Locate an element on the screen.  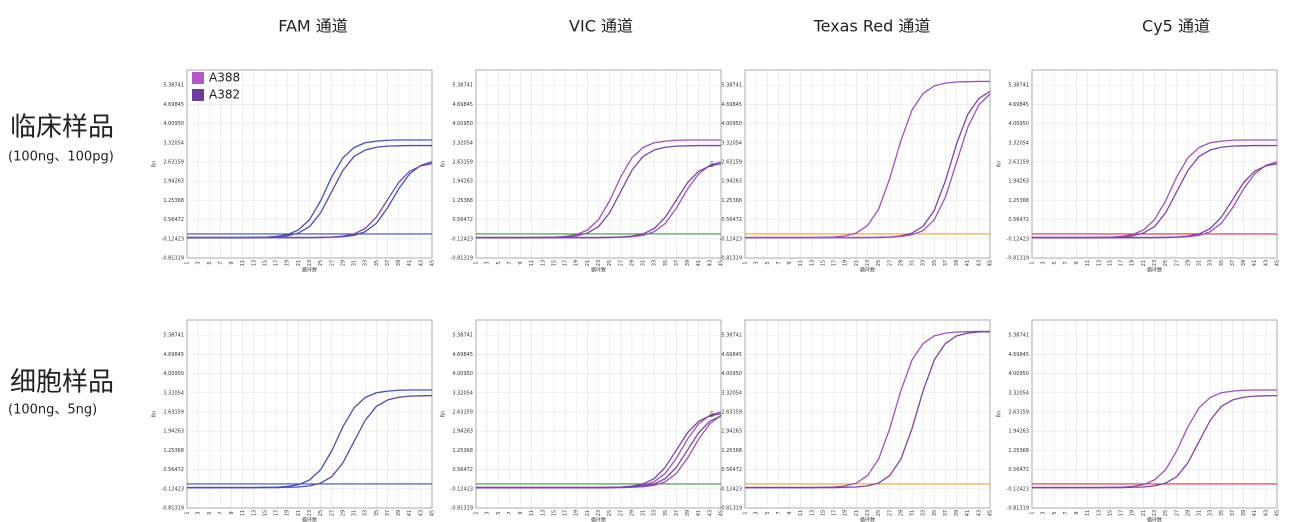
x-tick-label: 23 is located at coordinates (868, 513).